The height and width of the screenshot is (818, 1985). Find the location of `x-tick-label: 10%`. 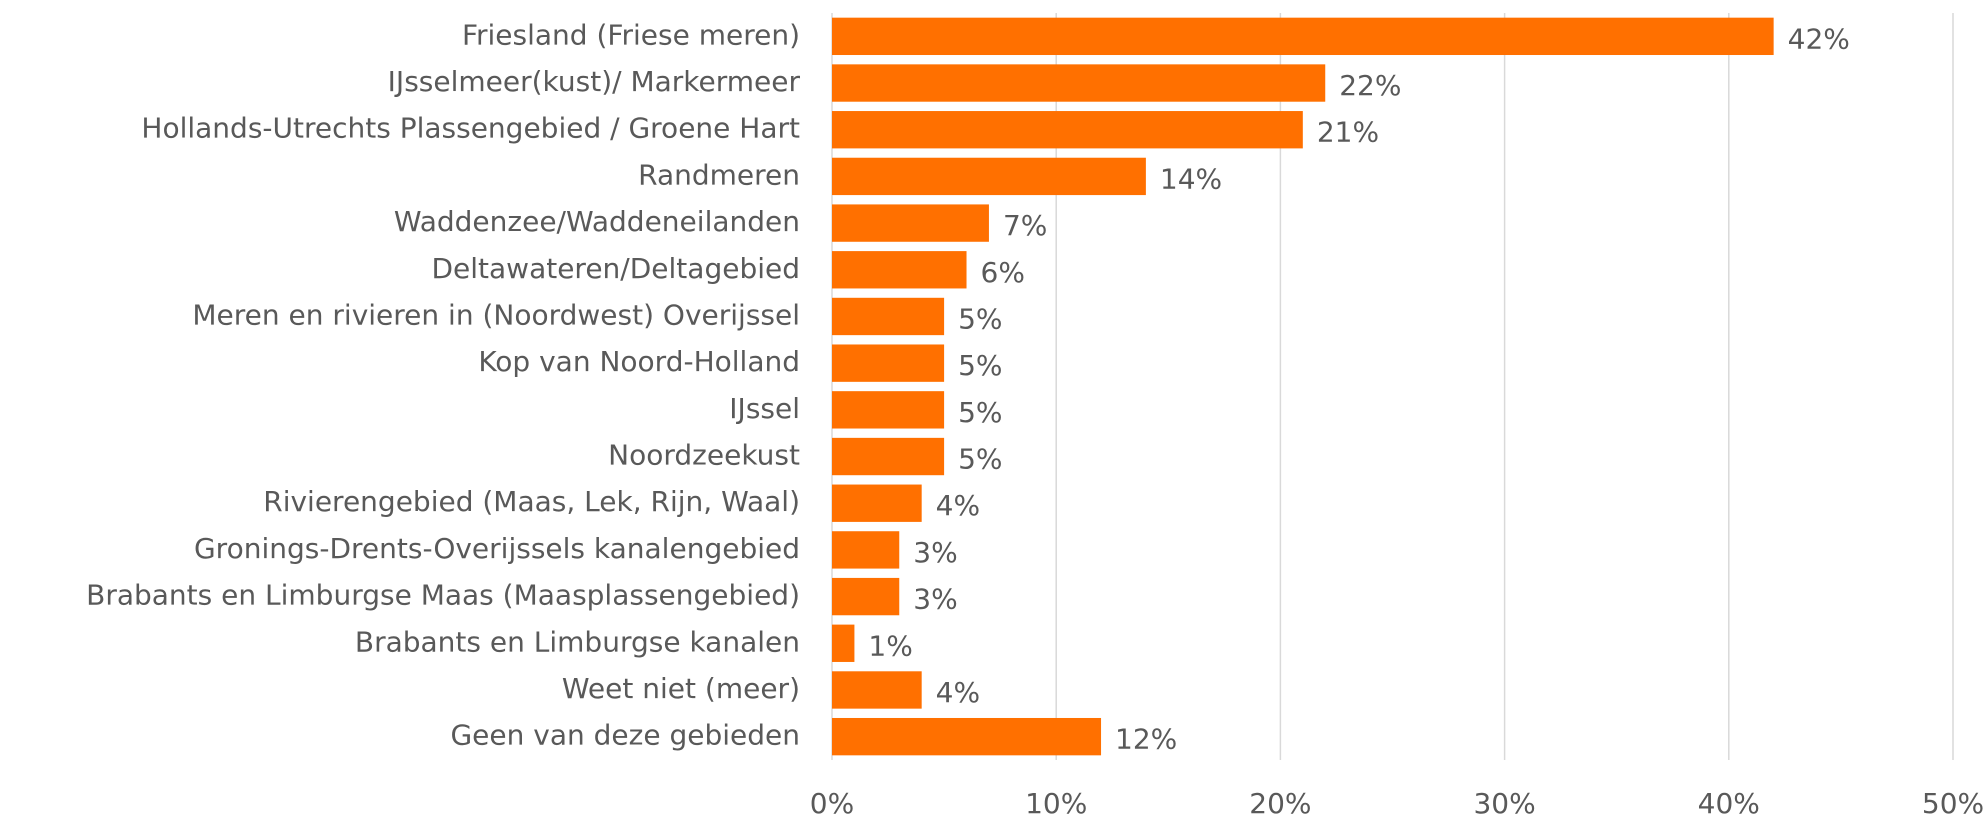

x-tick-label: 10% is located at coordinates (1056, 802).